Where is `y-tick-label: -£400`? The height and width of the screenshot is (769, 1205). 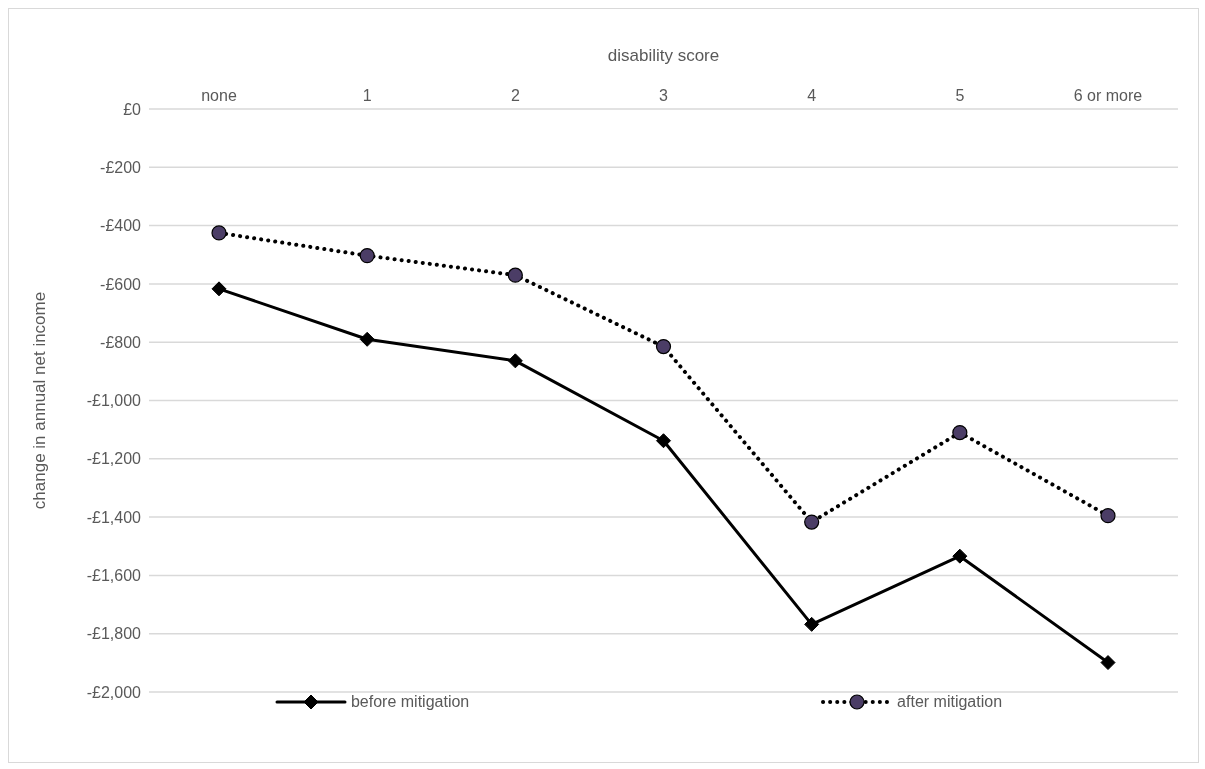
y-tick-label: -£400 is located at coordinates (121, 226).